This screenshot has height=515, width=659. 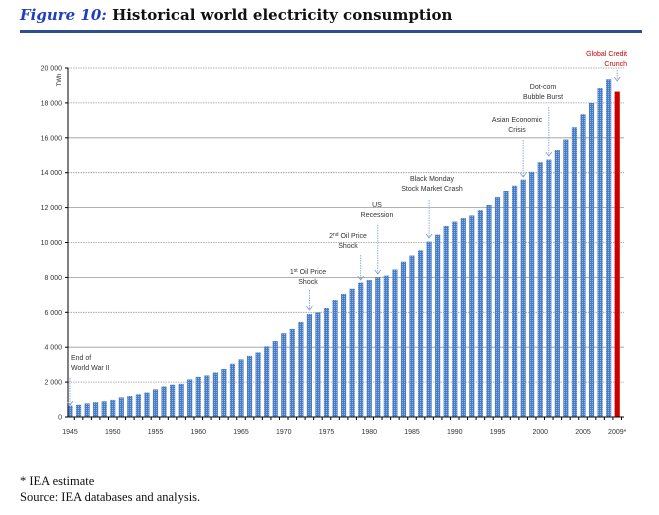 What do you see at coordinates (52, 208) in the screenshot?
I see `y-tick-label: 12 000` at bounding box center [52, 208].